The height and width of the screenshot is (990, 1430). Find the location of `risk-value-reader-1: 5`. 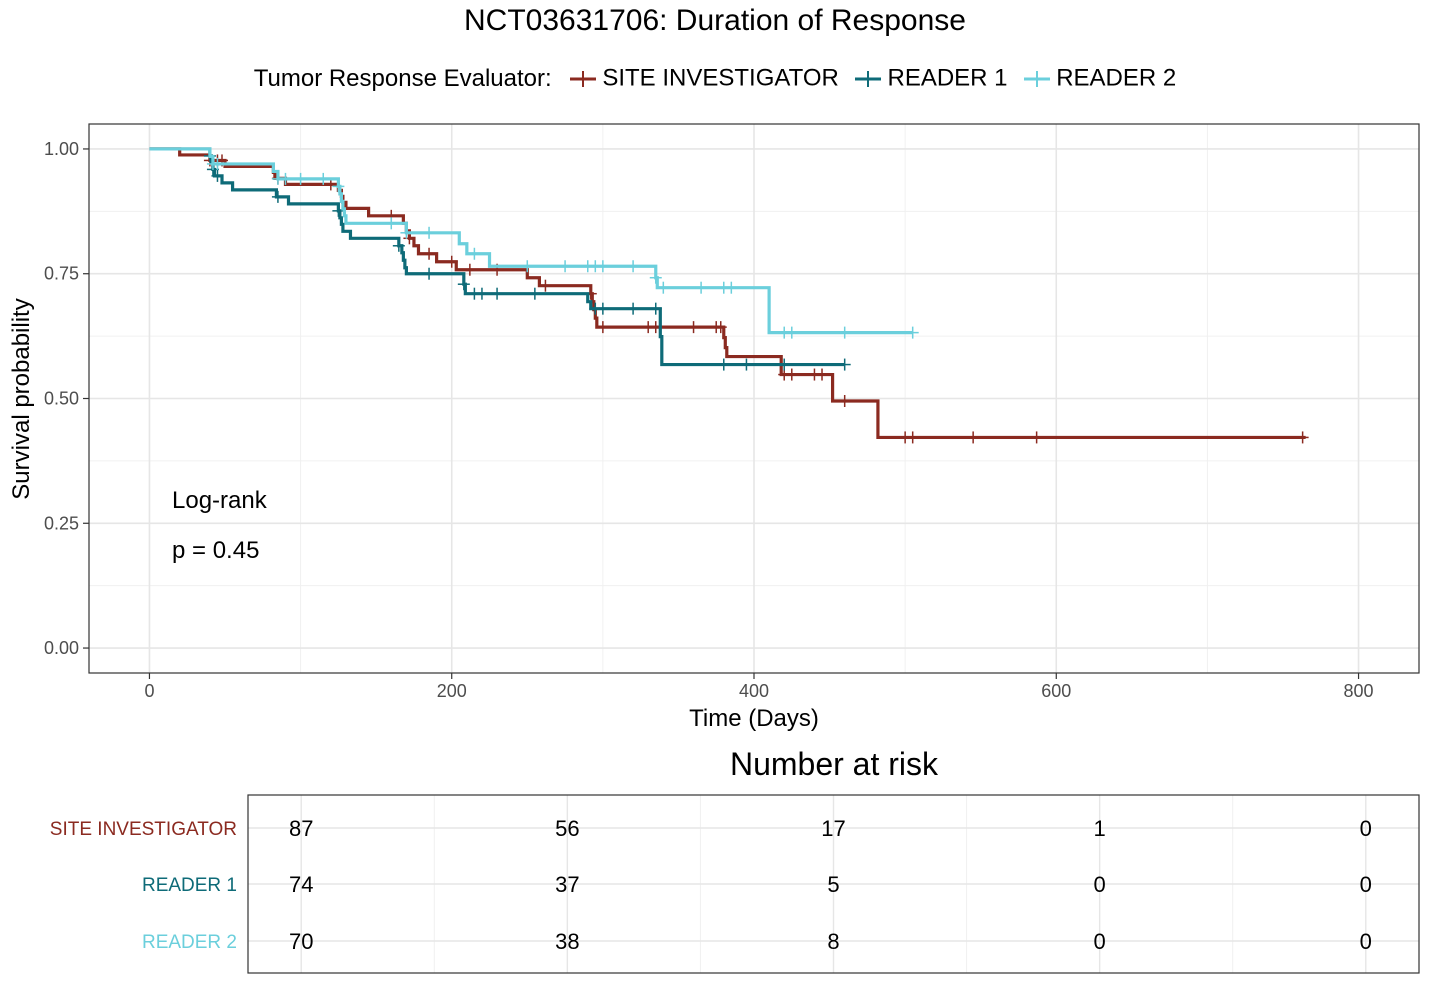

risk-value-reader-1: 5 is located at coordinates (833, 884).